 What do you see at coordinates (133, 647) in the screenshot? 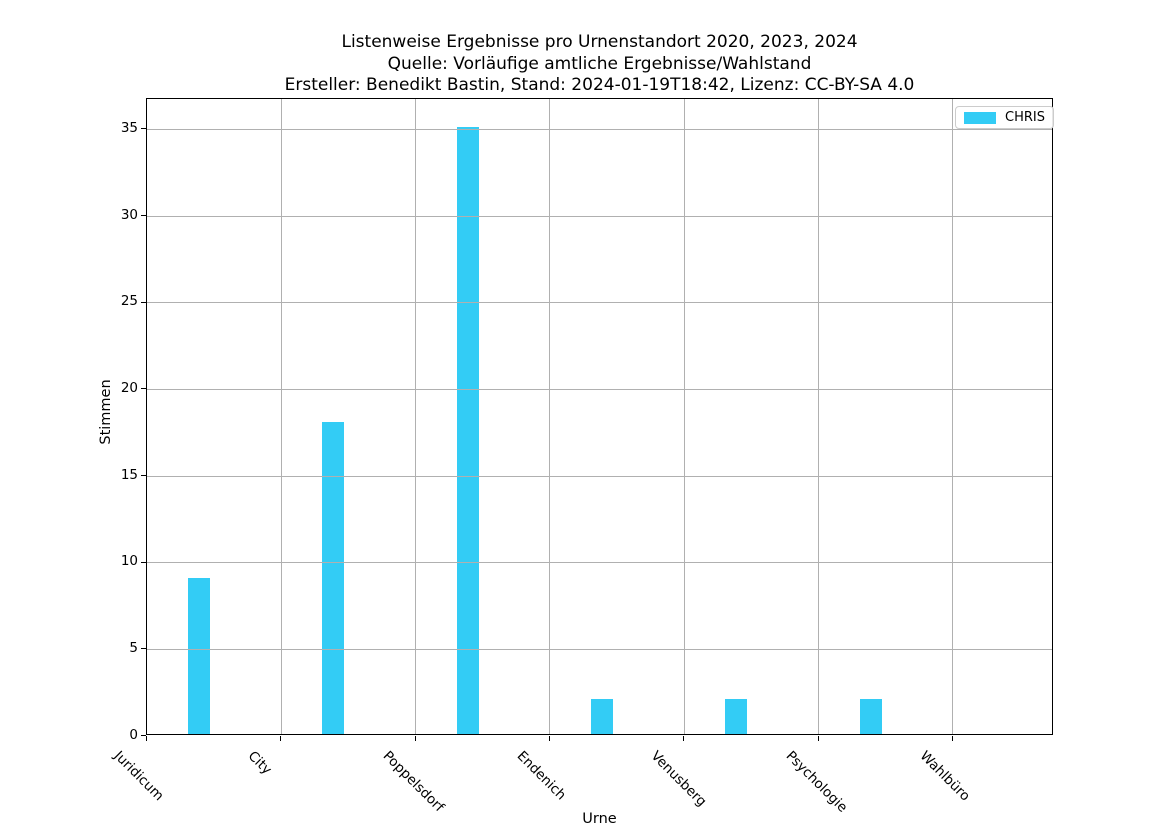
I see `y-tick-label-5: 5` at bounding box center [133, 647].